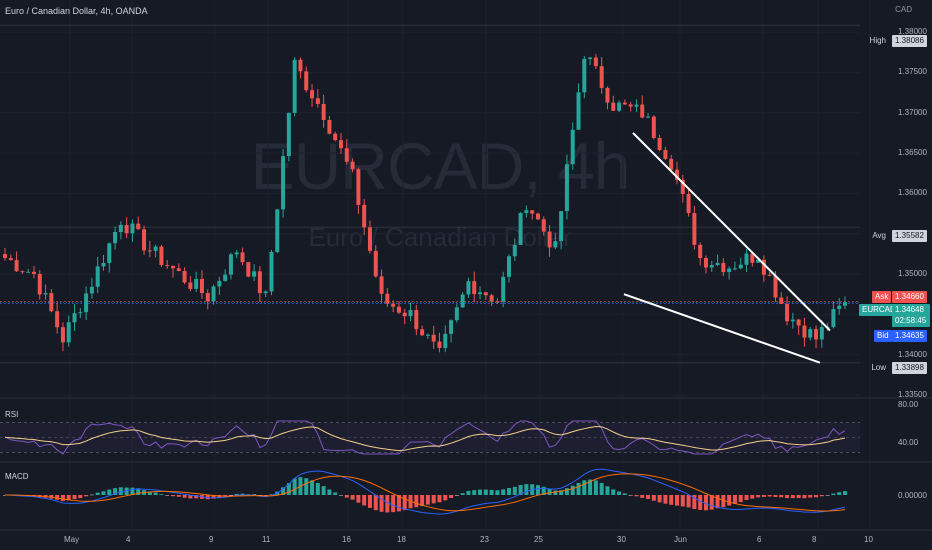  What do you see at coordinates (76, 11) in the screenshot?
I see `symbol-title: Euro / Canadian Dollar, 4h, OANDA` at bounding box center [76, 11].